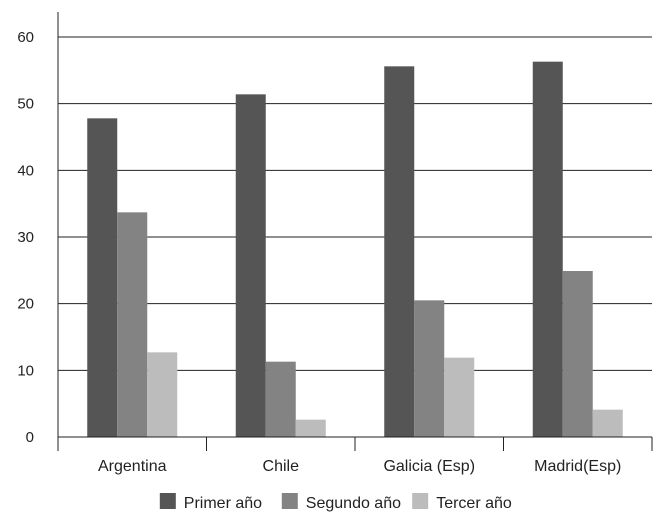 Image resolution: width=664 pixels, height=519 pixels. I want to click on bar-segundo-año-1, so click(280, 399).